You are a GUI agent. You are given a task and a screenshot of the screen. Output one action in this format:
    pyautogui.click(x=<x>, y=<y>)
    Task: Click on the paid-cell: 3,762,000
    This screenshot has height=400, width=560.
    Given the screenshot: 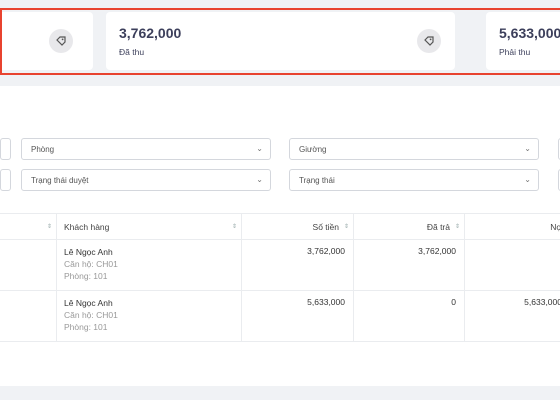 What is the action you would take?
    pyautogui.click(x=408, y=265)
    